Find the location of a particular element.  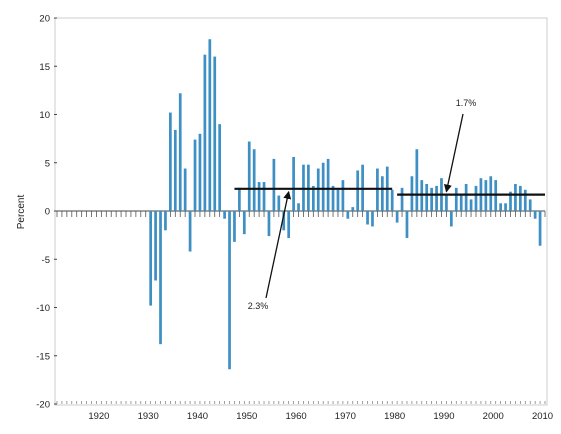

x-tick-label: 1990 is located at coordinates (443, 416).